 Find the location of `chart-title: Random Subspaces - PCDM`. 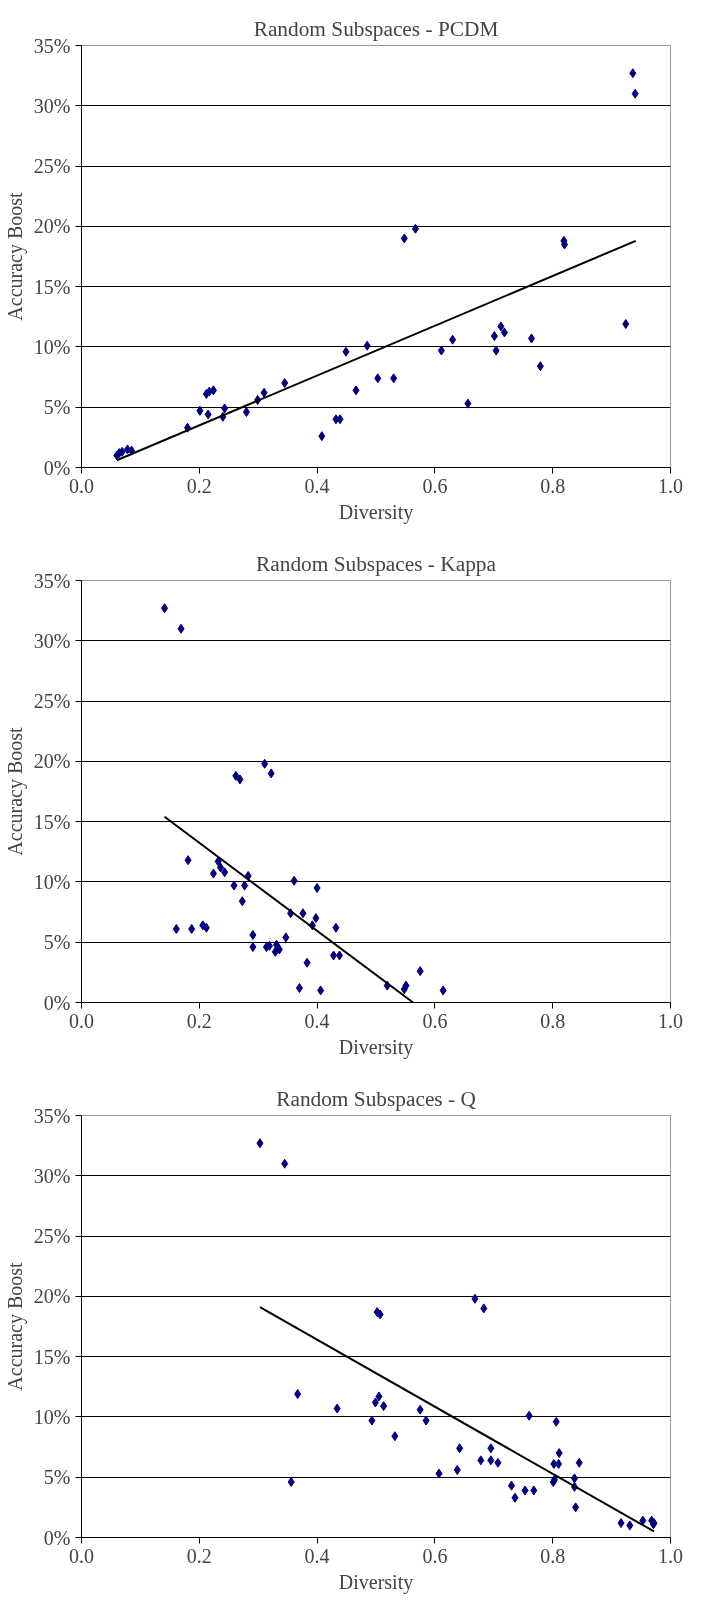

chart-title: Random Subspaces - PCDM is located at coordinates (376, 28).